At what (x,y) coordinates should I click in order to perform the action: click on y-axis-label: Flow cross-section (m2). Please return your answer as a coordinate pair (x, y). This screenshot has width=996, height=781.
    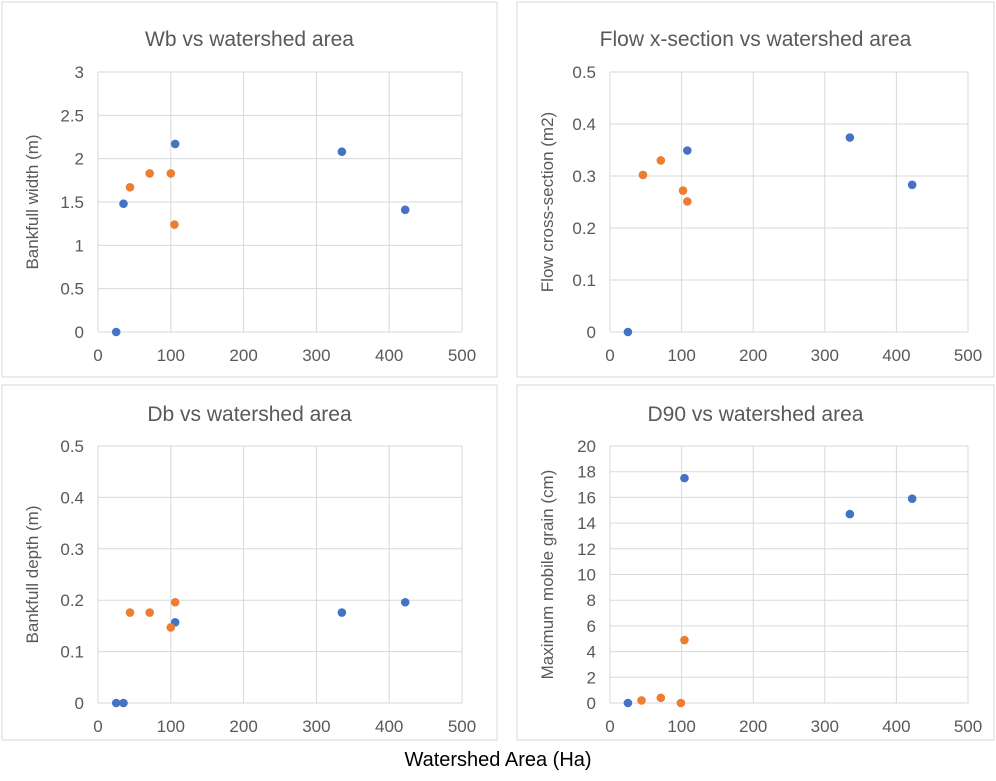
    Looking at the image, I should click on (547, 202).